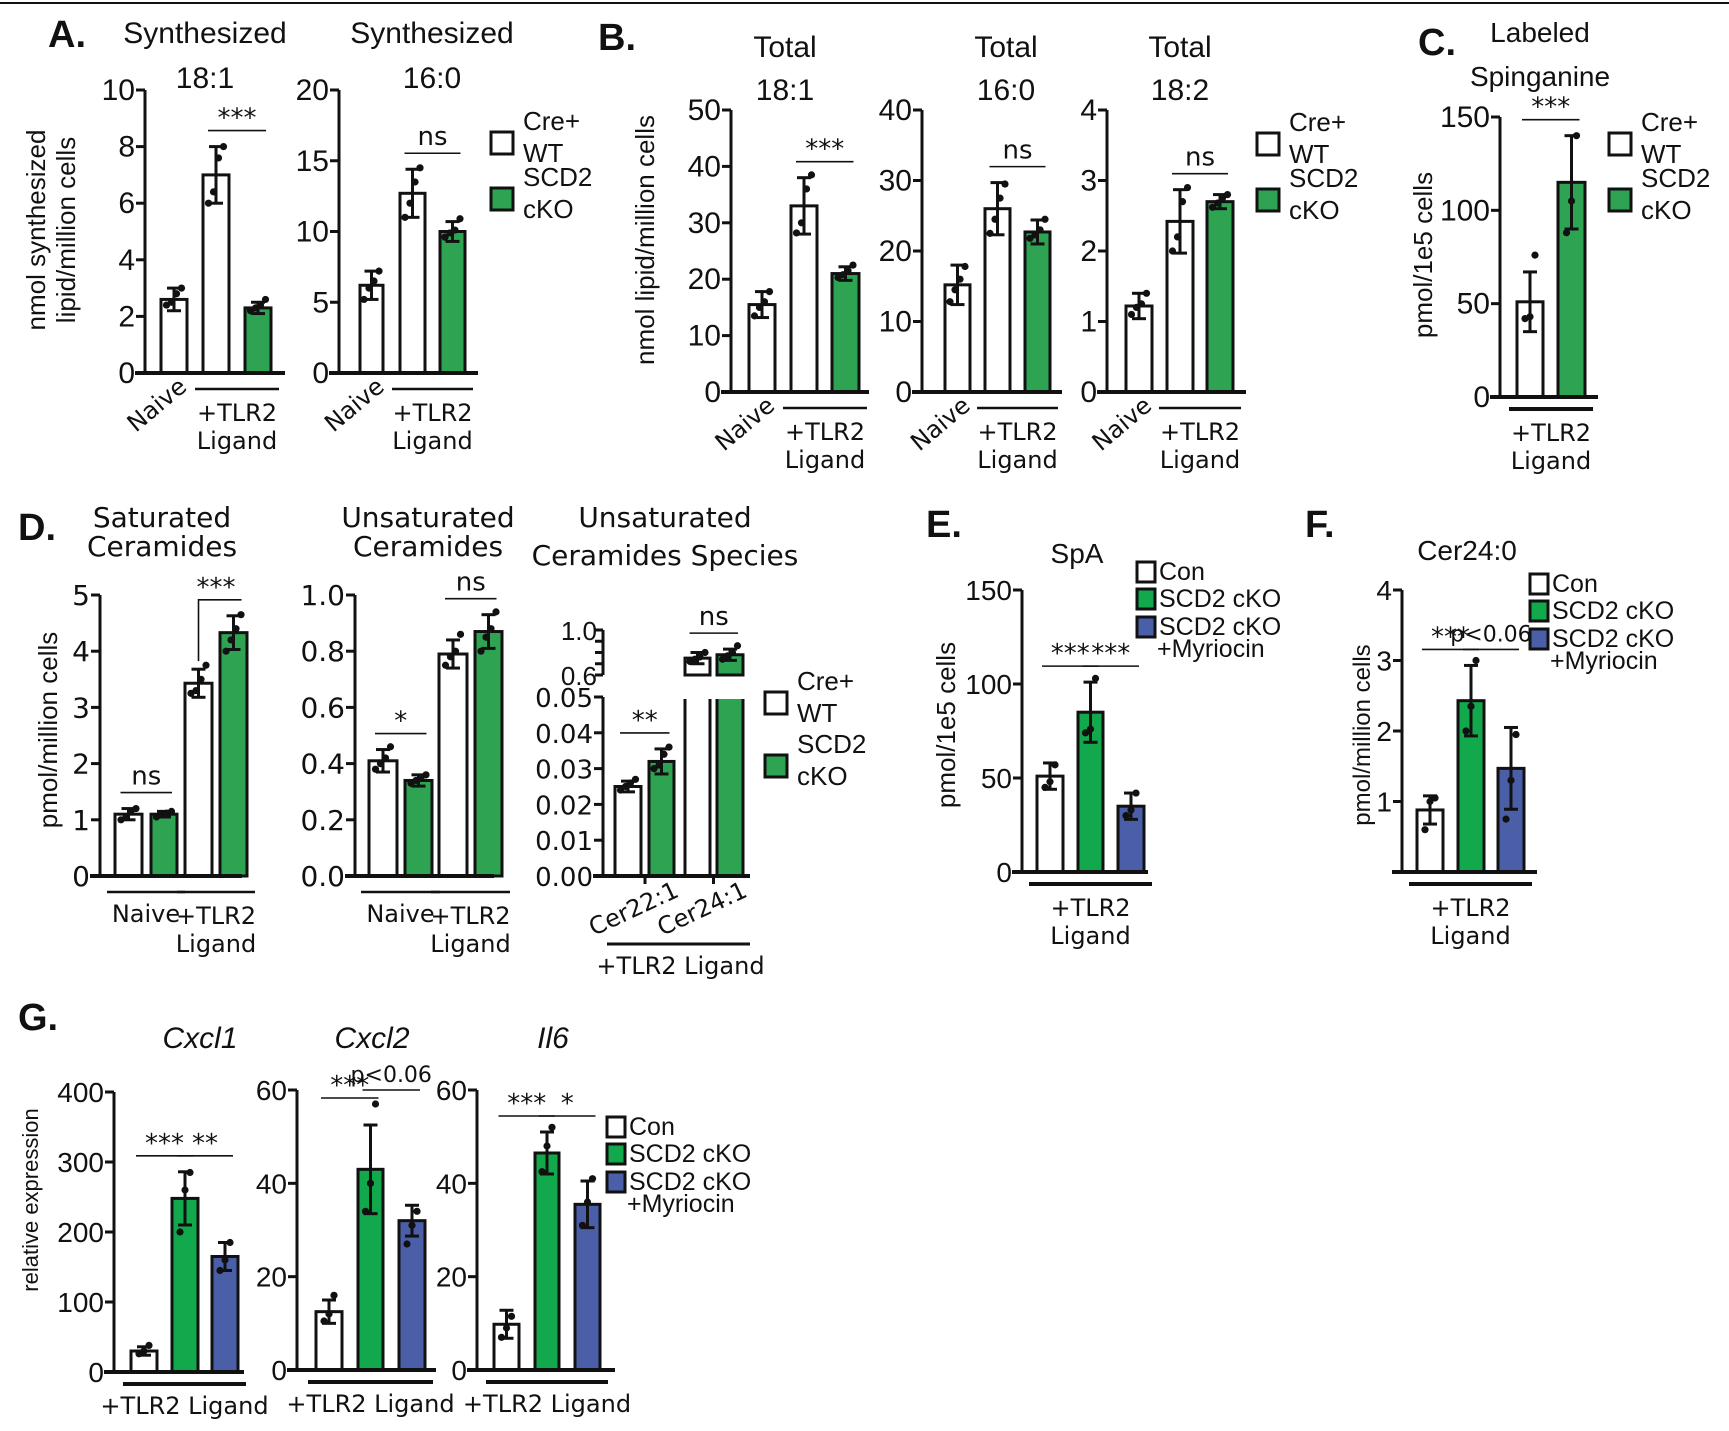  Describe the element at coordinates (162, 517) in the screenshot. I see `chart-title: Saturated` at that location.